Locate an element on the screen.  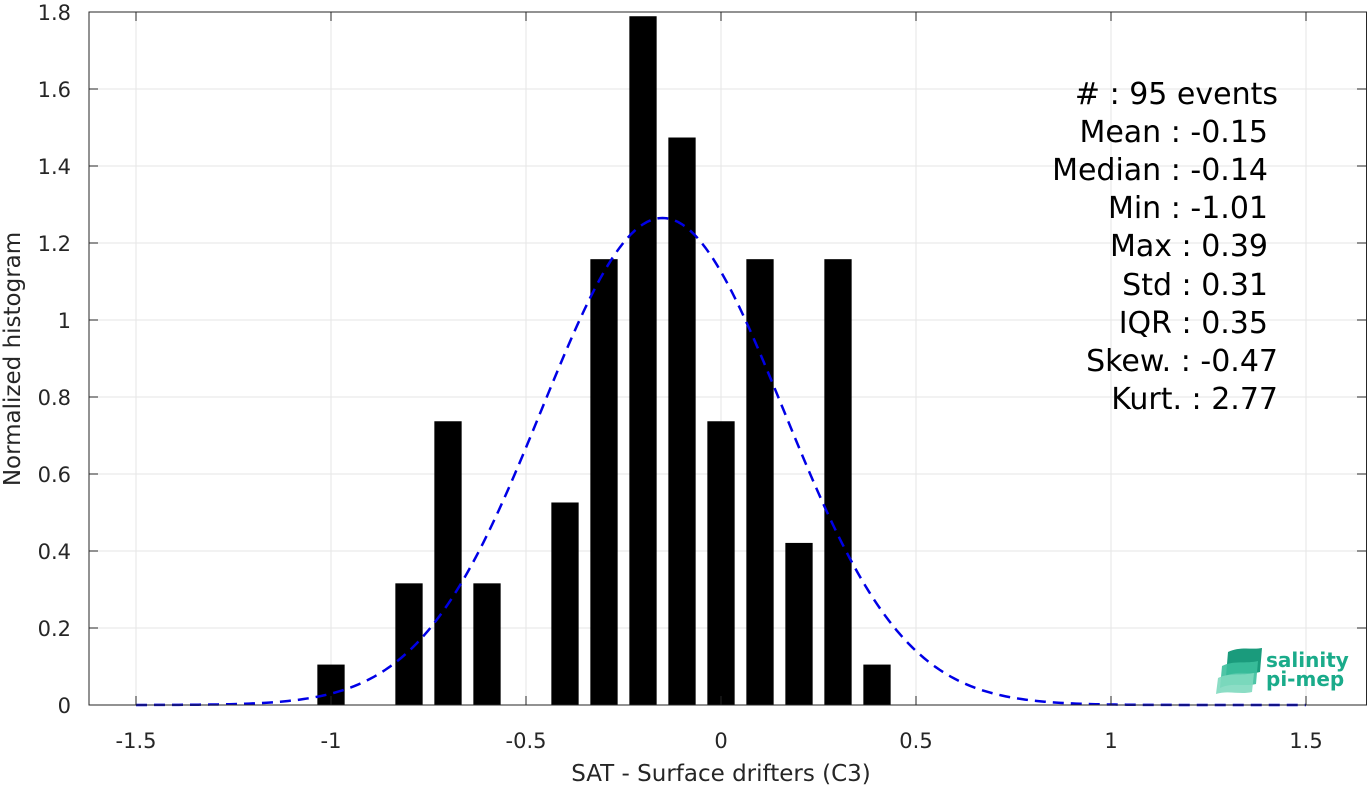
salinity-pimep-logo: salinity pi-mep is located at coordinates (1282, 671).